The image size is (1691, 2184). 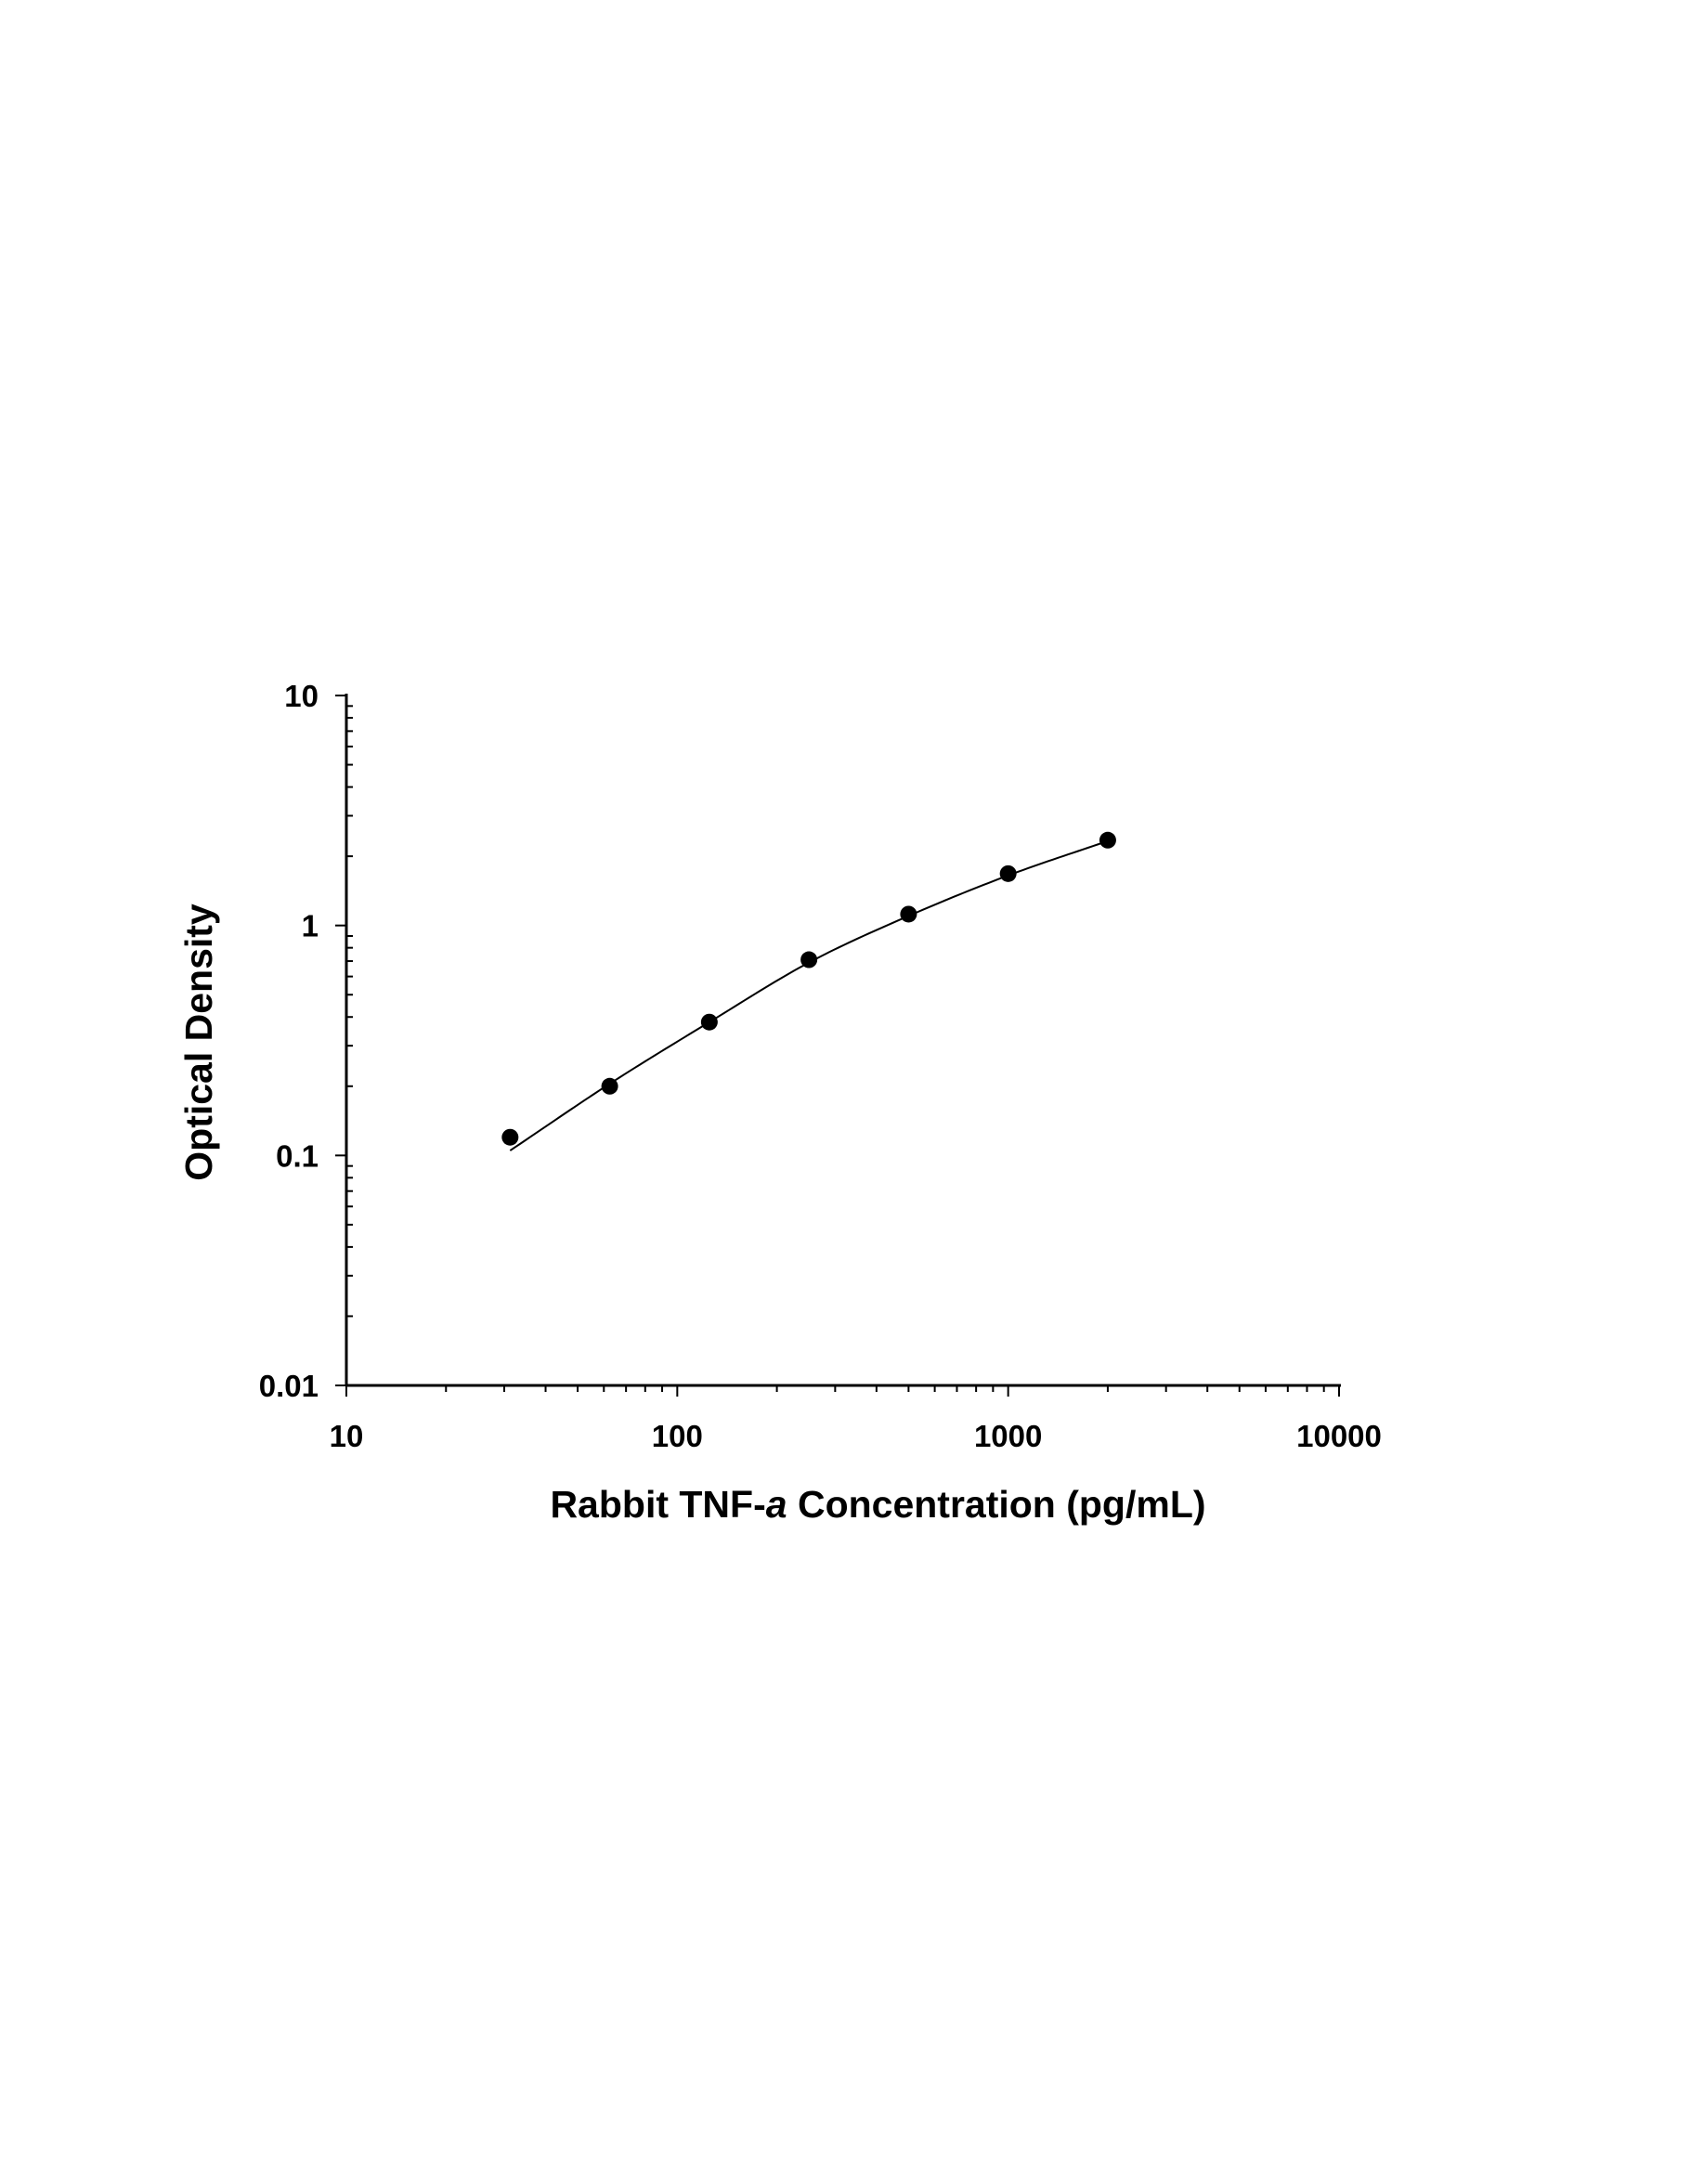 I want to click on x-axis-title-suffix: Concentration (pg/mL), so click(x=997, y=1504).